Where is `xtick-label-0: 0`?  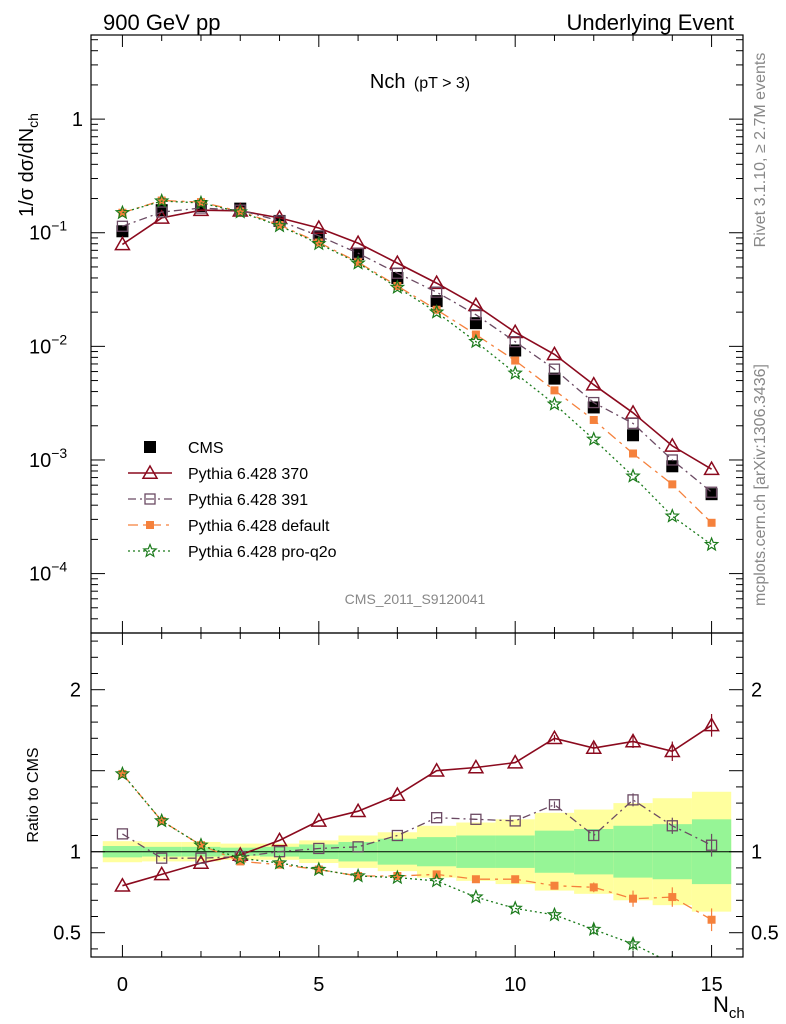 xtick-label-0: 0 is located at coordinates (122, 985).